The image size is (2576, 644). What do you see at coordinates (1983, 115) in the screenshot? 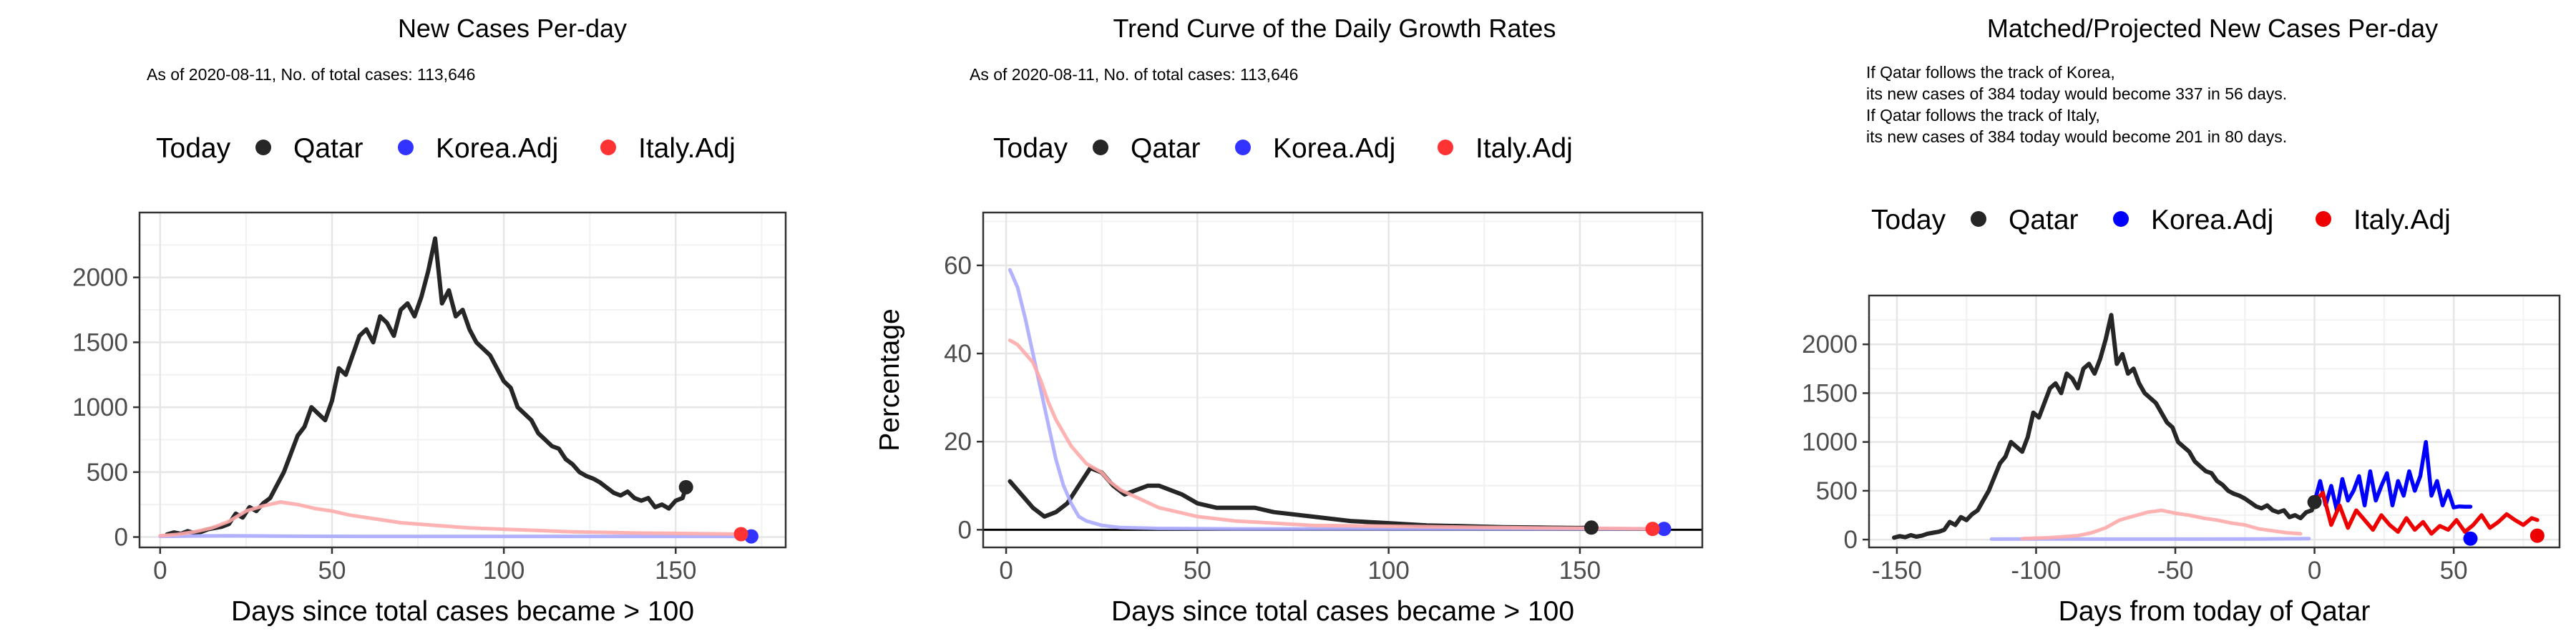
I see `annotation-line: If Qatar follows the track of Italy,` at bounding box center [1983, 115].